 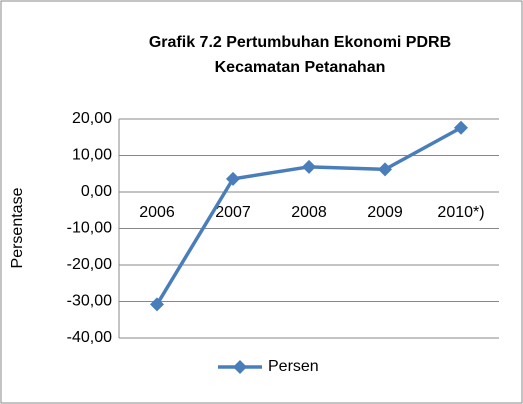 What do you see at coordinates (89, 228) in the screenshot?
I see `y-tick-label: -10,00` at bounding box center [89, 228].